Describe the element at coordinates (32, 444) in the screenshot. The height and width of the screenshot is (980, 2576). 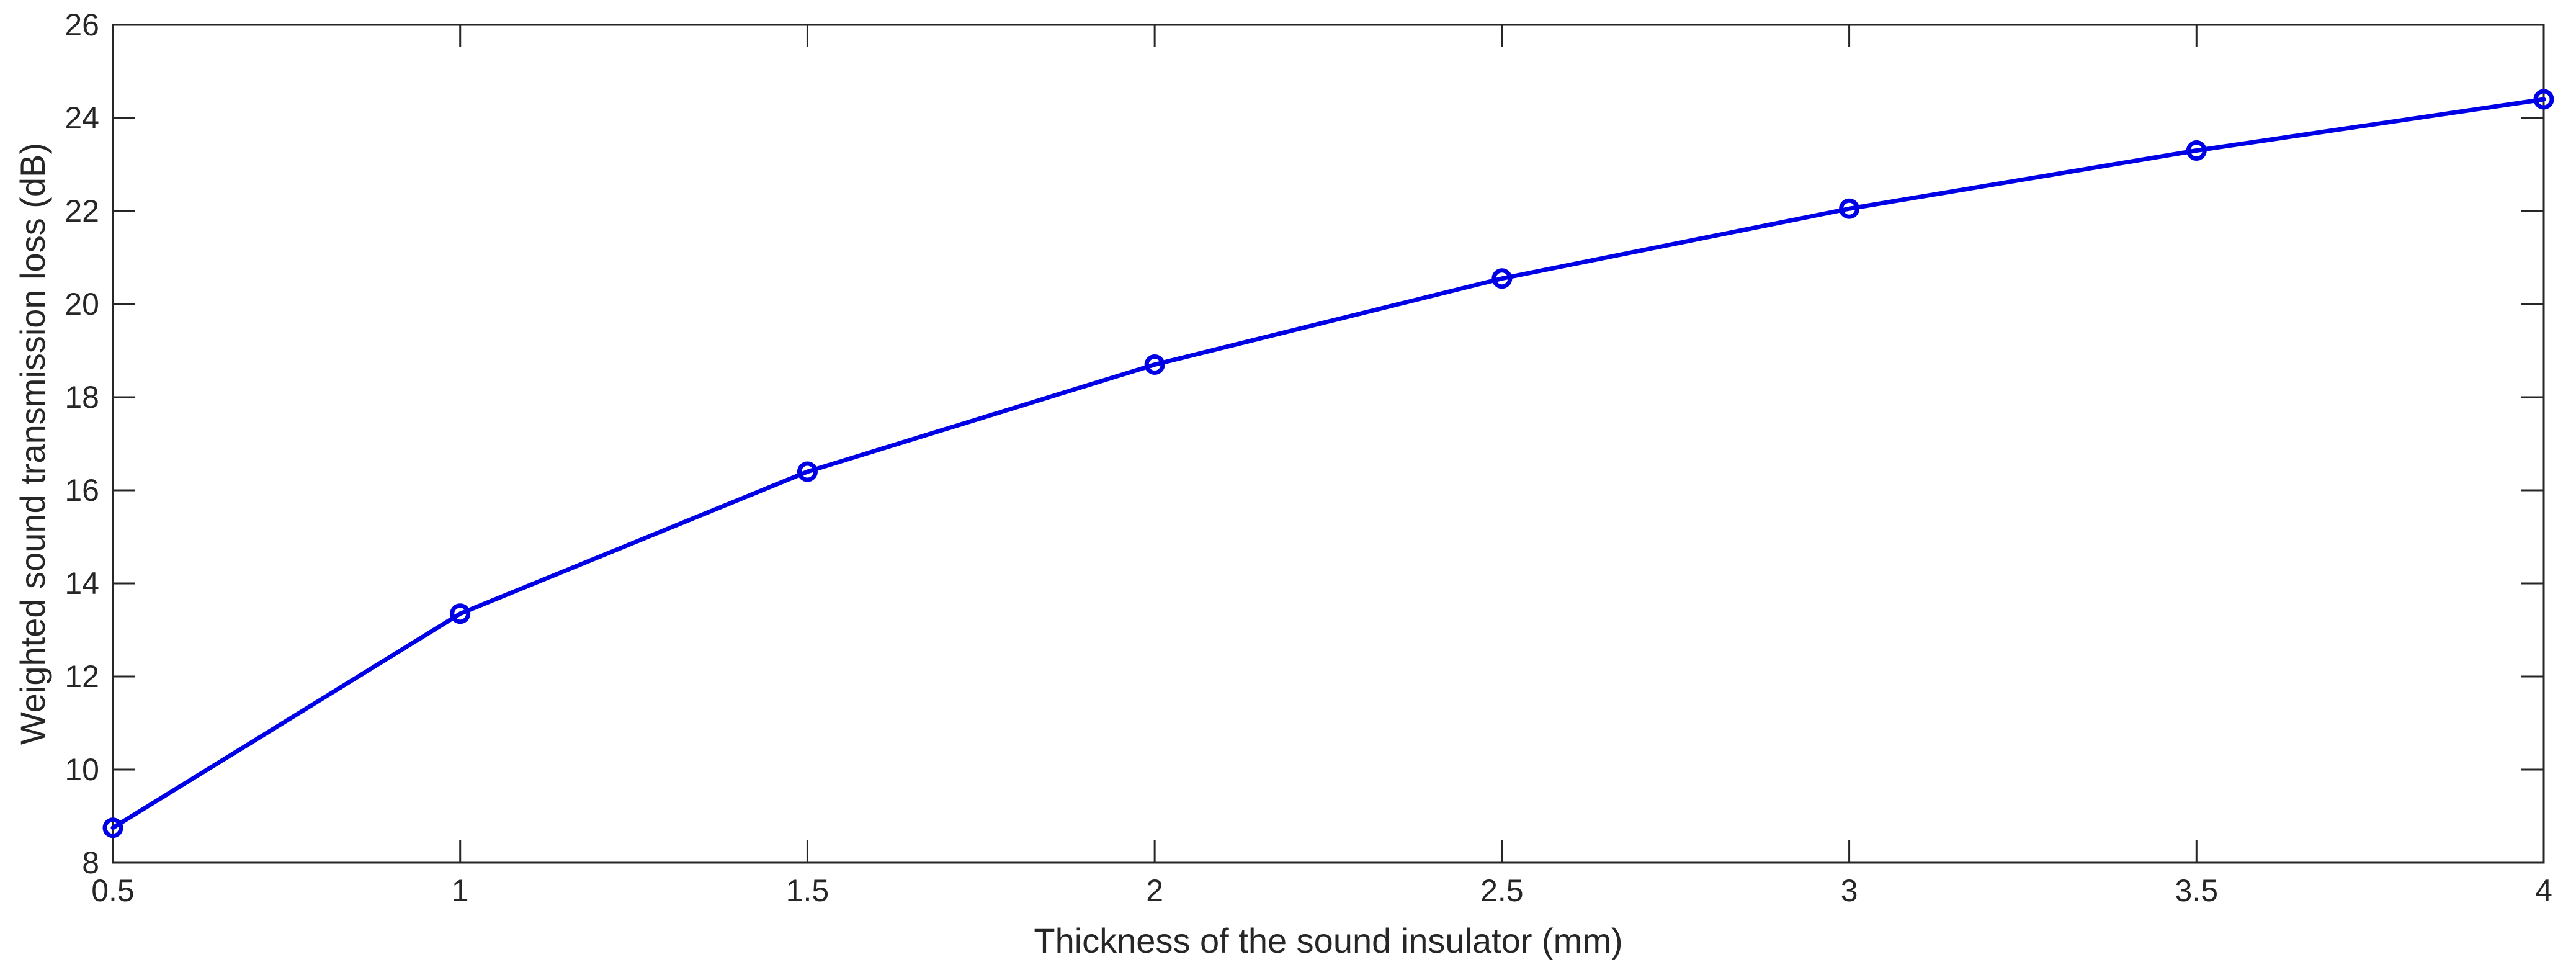
I see `y-axis-label: Weighted sound transmission loss (dB)` at that location.